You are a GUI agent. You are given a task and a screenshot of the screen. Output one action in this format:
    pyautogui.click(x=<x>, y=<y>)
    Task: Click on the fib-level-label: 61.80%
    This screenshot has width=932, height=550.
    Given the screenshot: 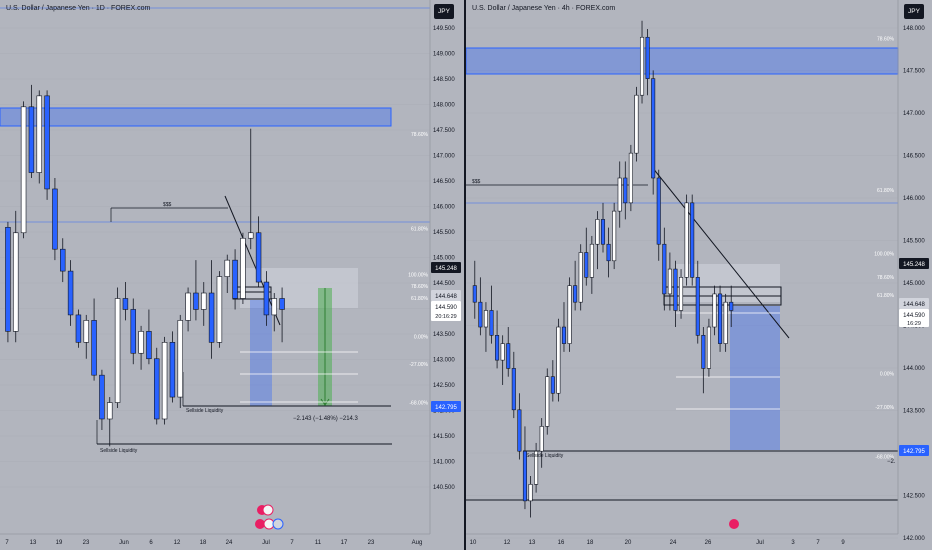 What is the action you would take?
    pyautogui.click(x=886, y=191)
    